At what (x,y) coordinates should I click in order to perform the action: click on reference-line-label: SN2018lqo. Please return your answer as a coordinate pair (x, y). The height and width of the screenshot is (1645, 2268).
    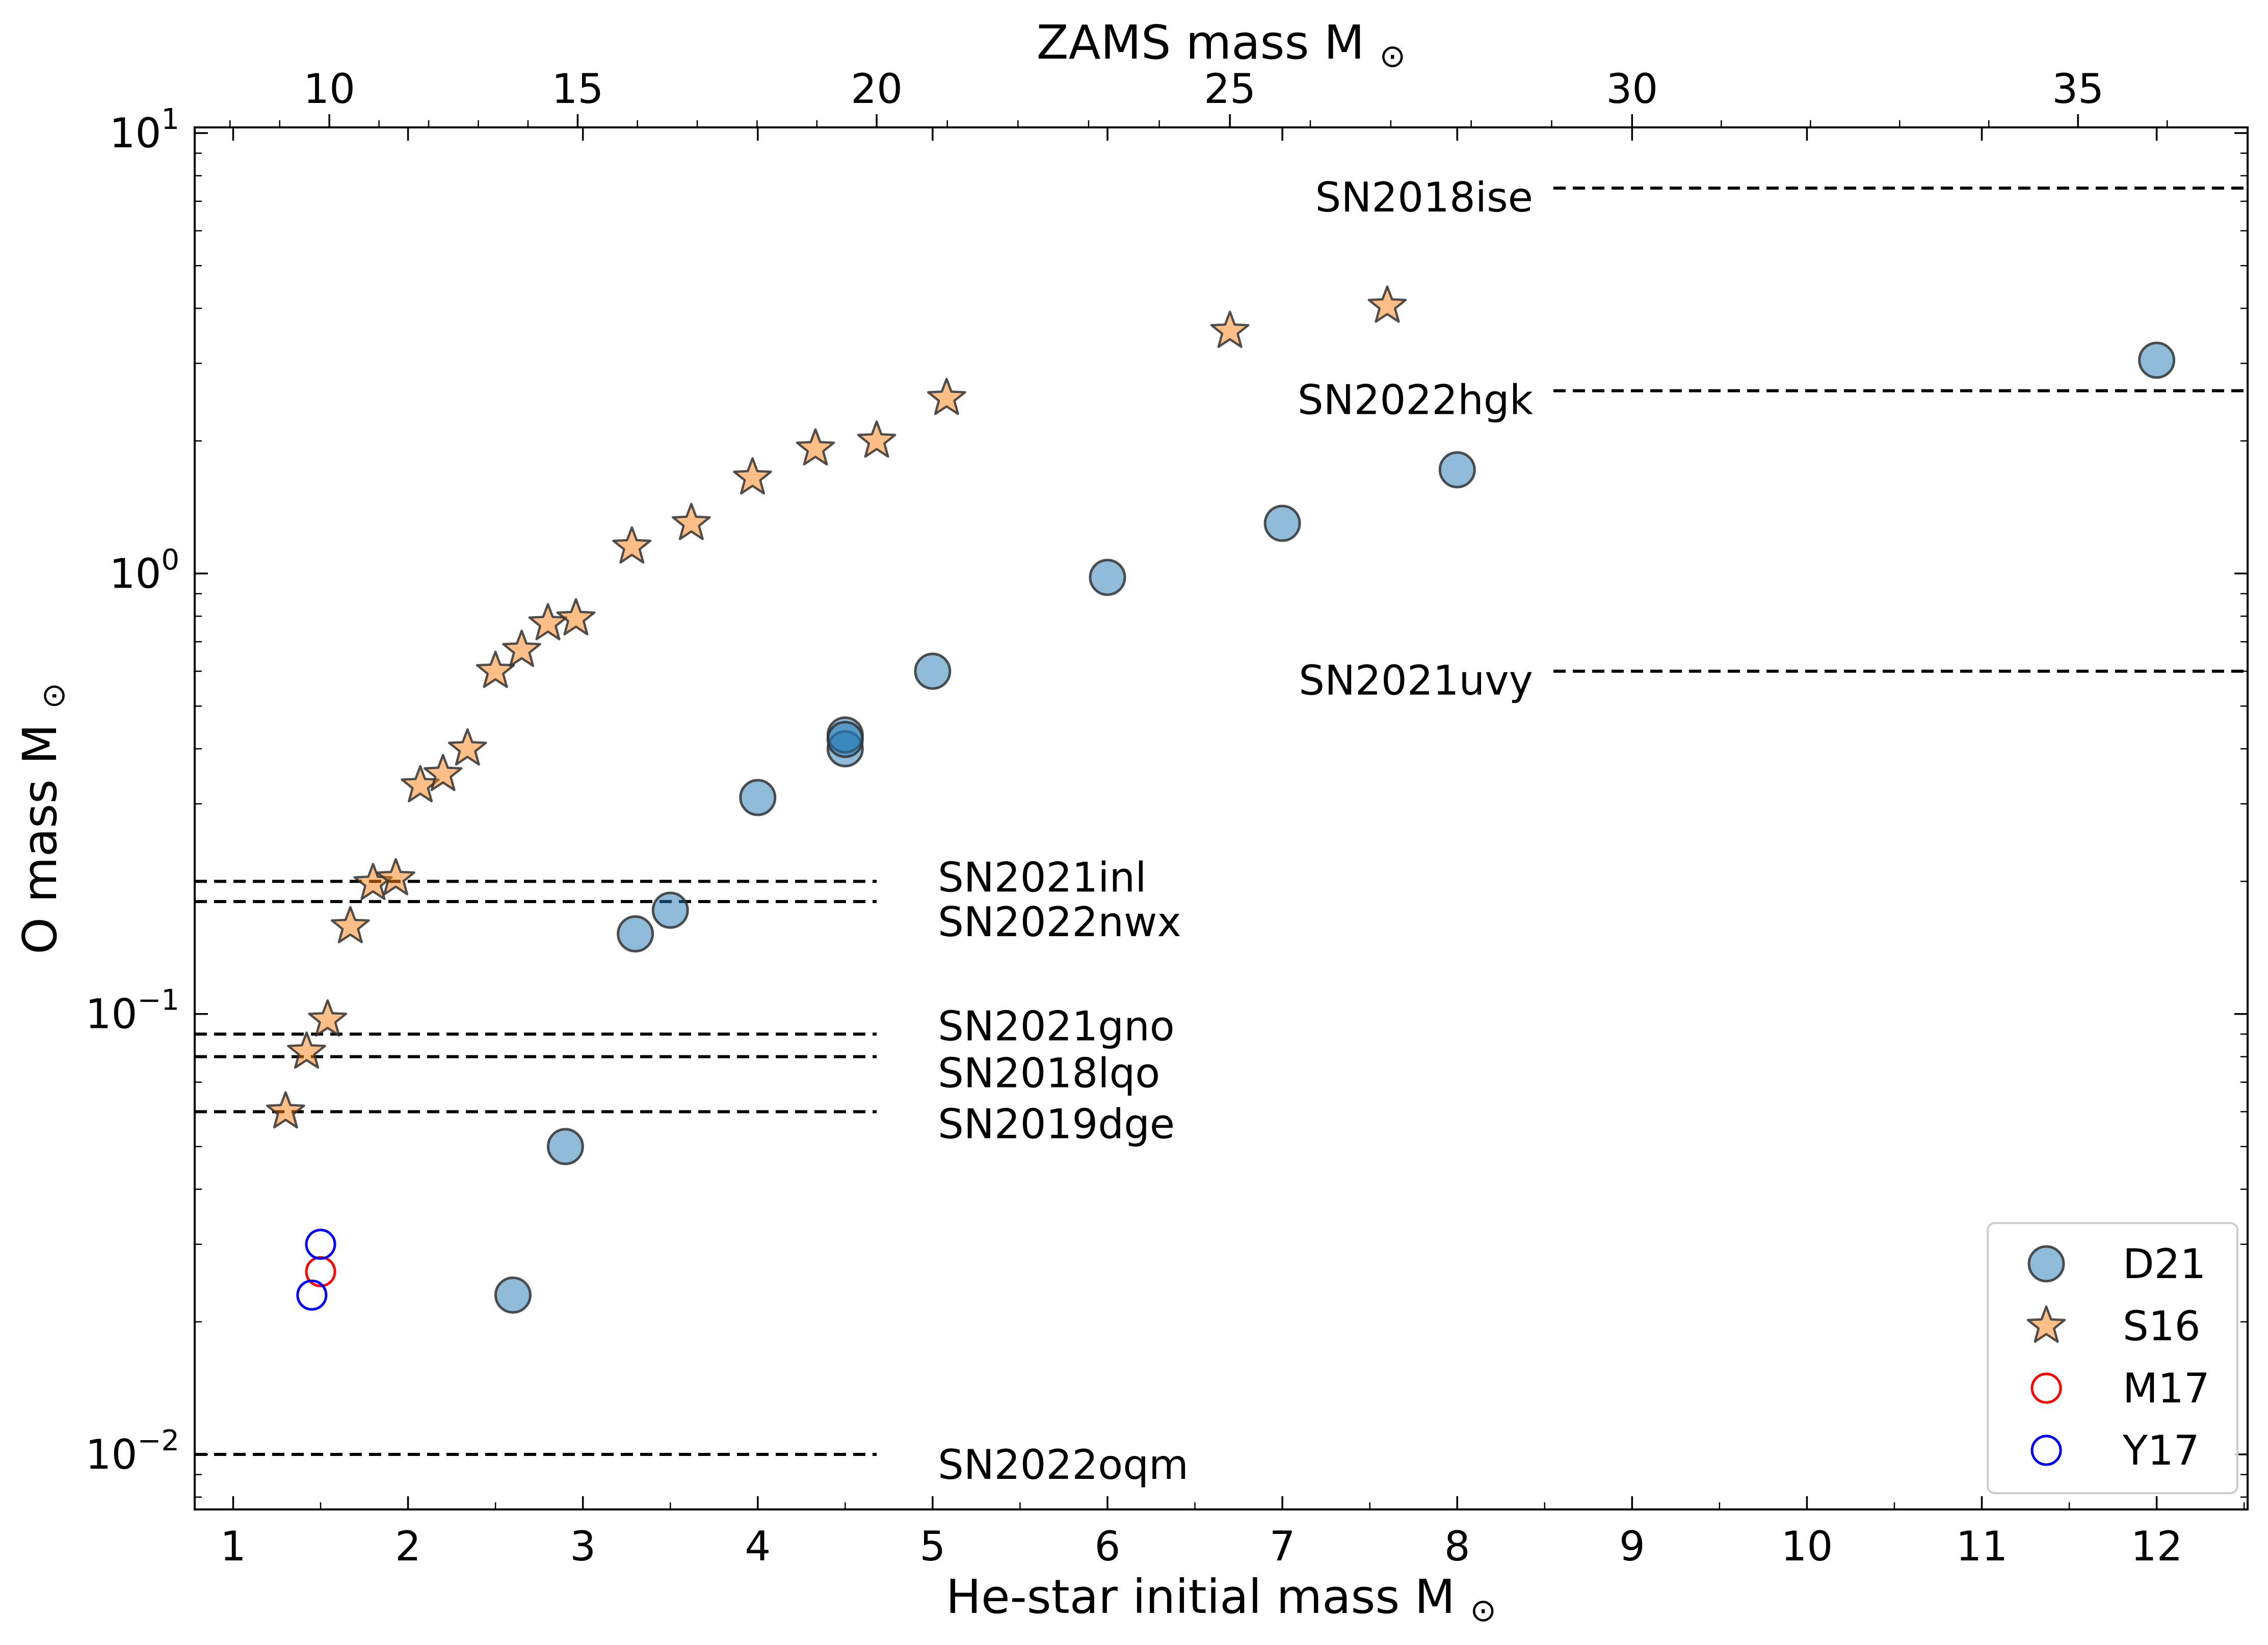
    Looking at the image, I should click on (1049, 1073).